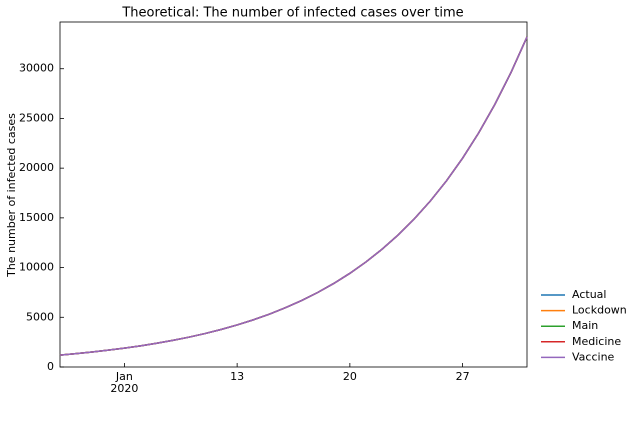 The height and width of the screenshot is (422, 637). I want to click on y-axis-label: The number of infected cases, so click(11, 195).